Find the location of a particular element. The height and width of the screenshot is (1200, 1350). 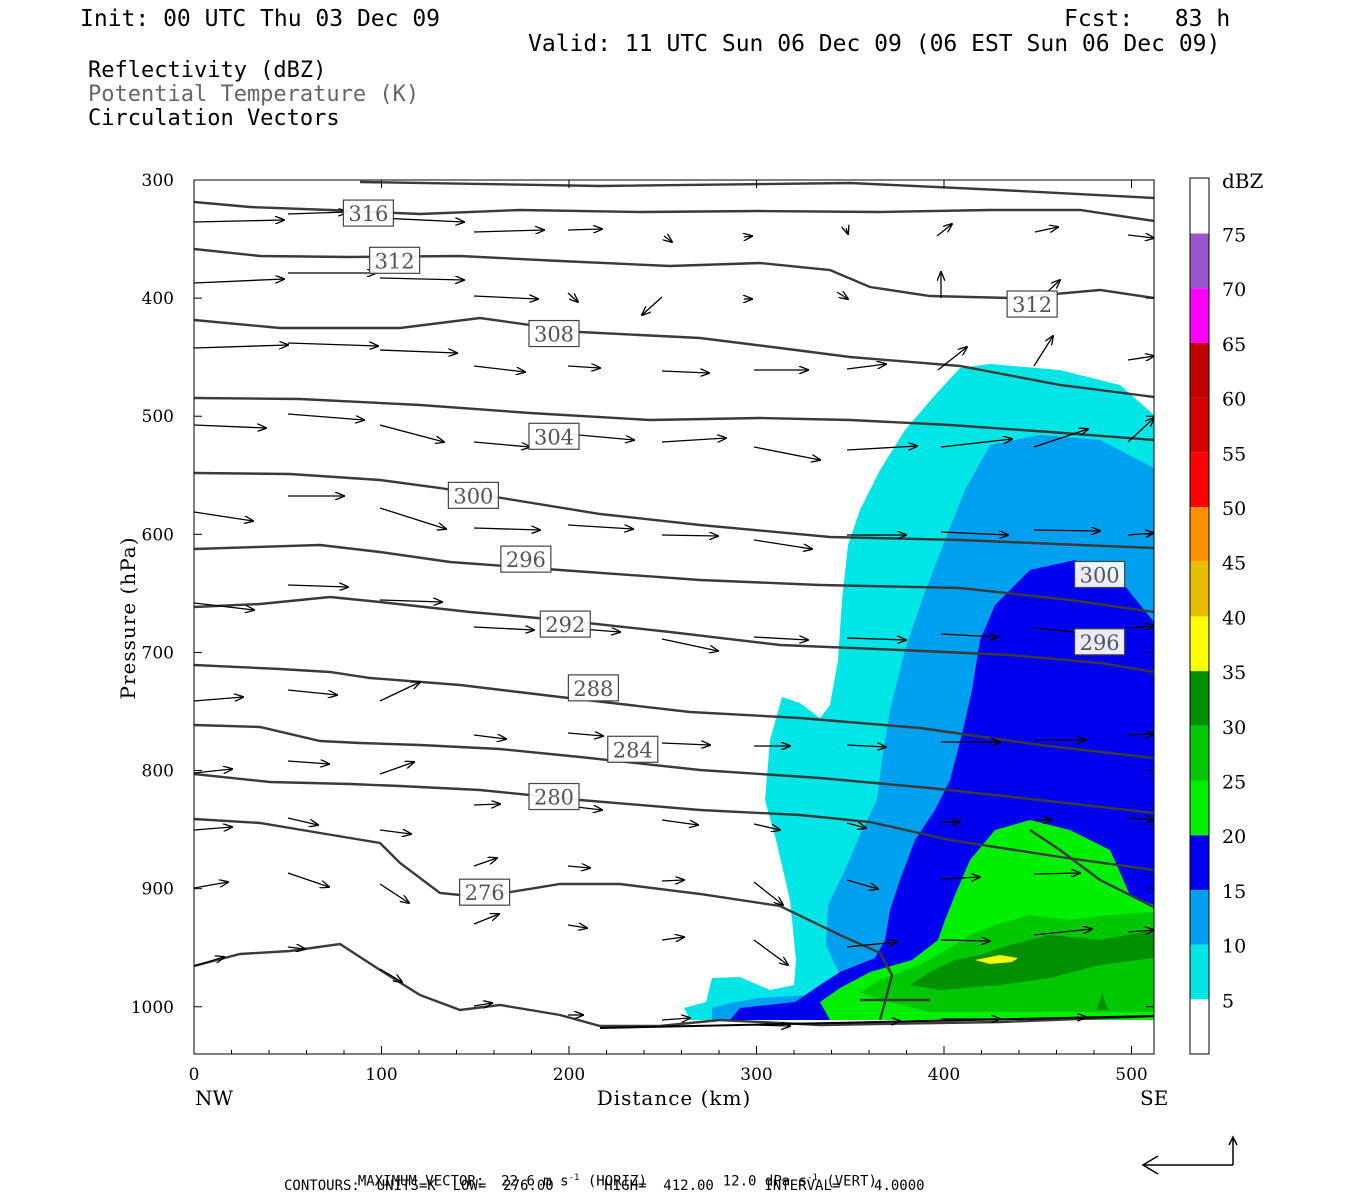

x-tick-label: 300 is located at coordinates (756, 1075).